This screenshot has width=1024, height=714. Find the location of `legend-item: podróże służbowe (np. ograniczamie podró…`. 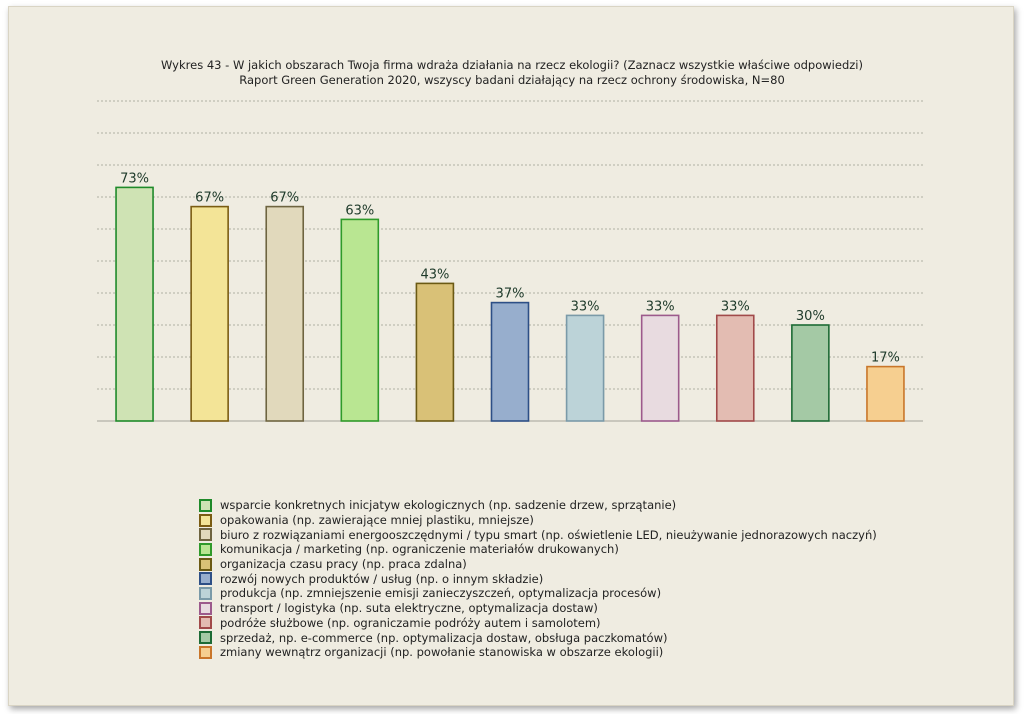

legend-item: podróże służbowe (np. ograniczamie podró… is located at coordinates (538, 623).